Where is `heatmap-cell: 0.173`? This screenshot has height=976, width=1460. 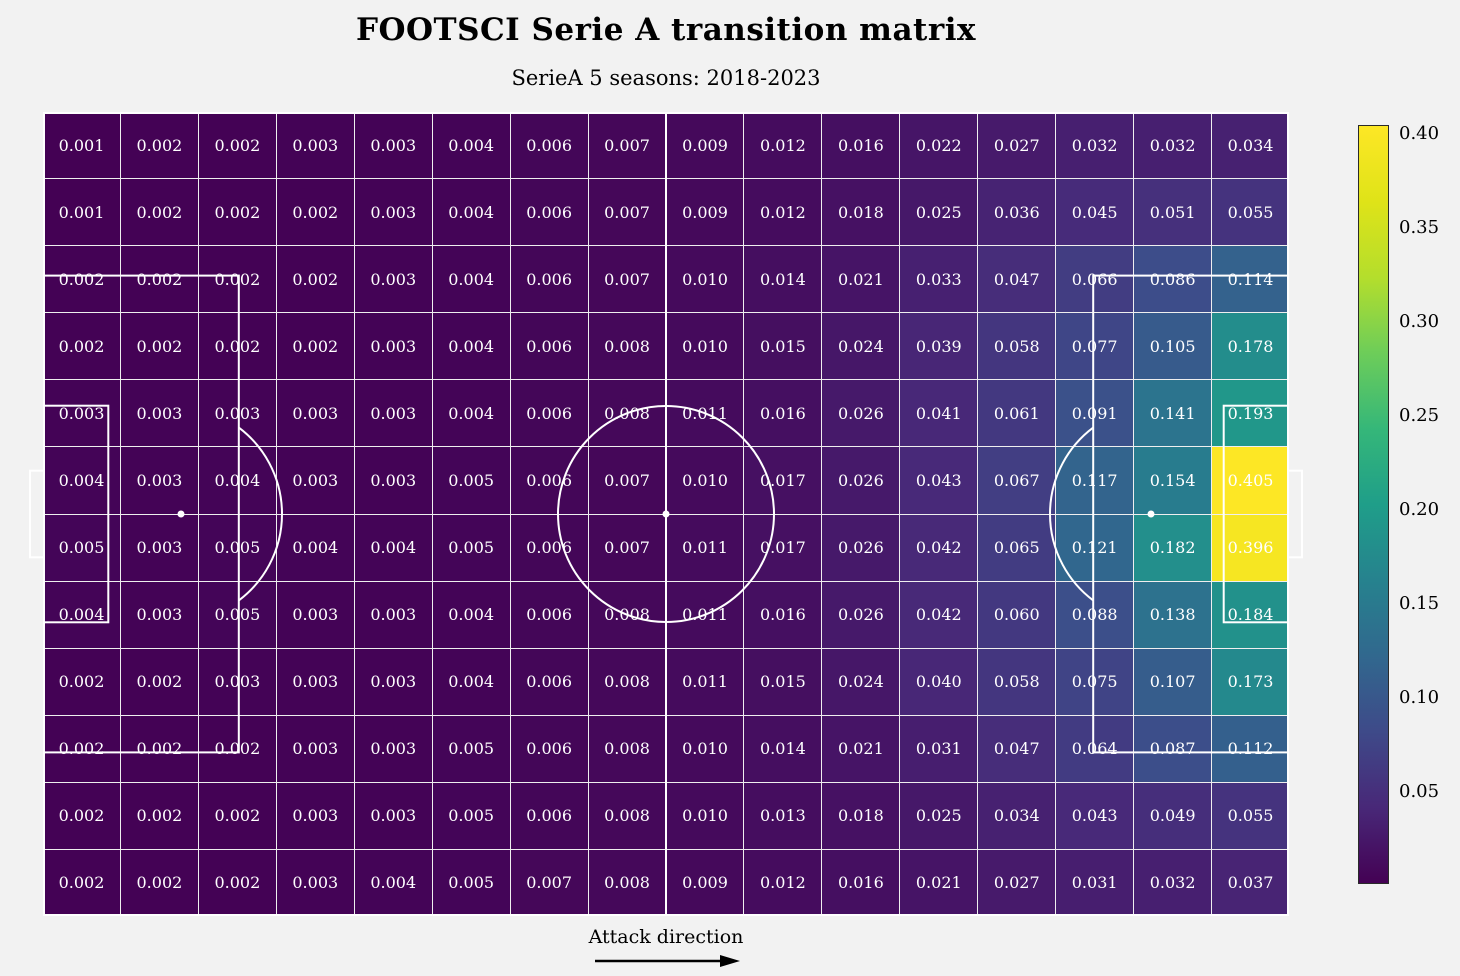 heatmap-cell: 0.173 is located at coordinates (1250, 681).